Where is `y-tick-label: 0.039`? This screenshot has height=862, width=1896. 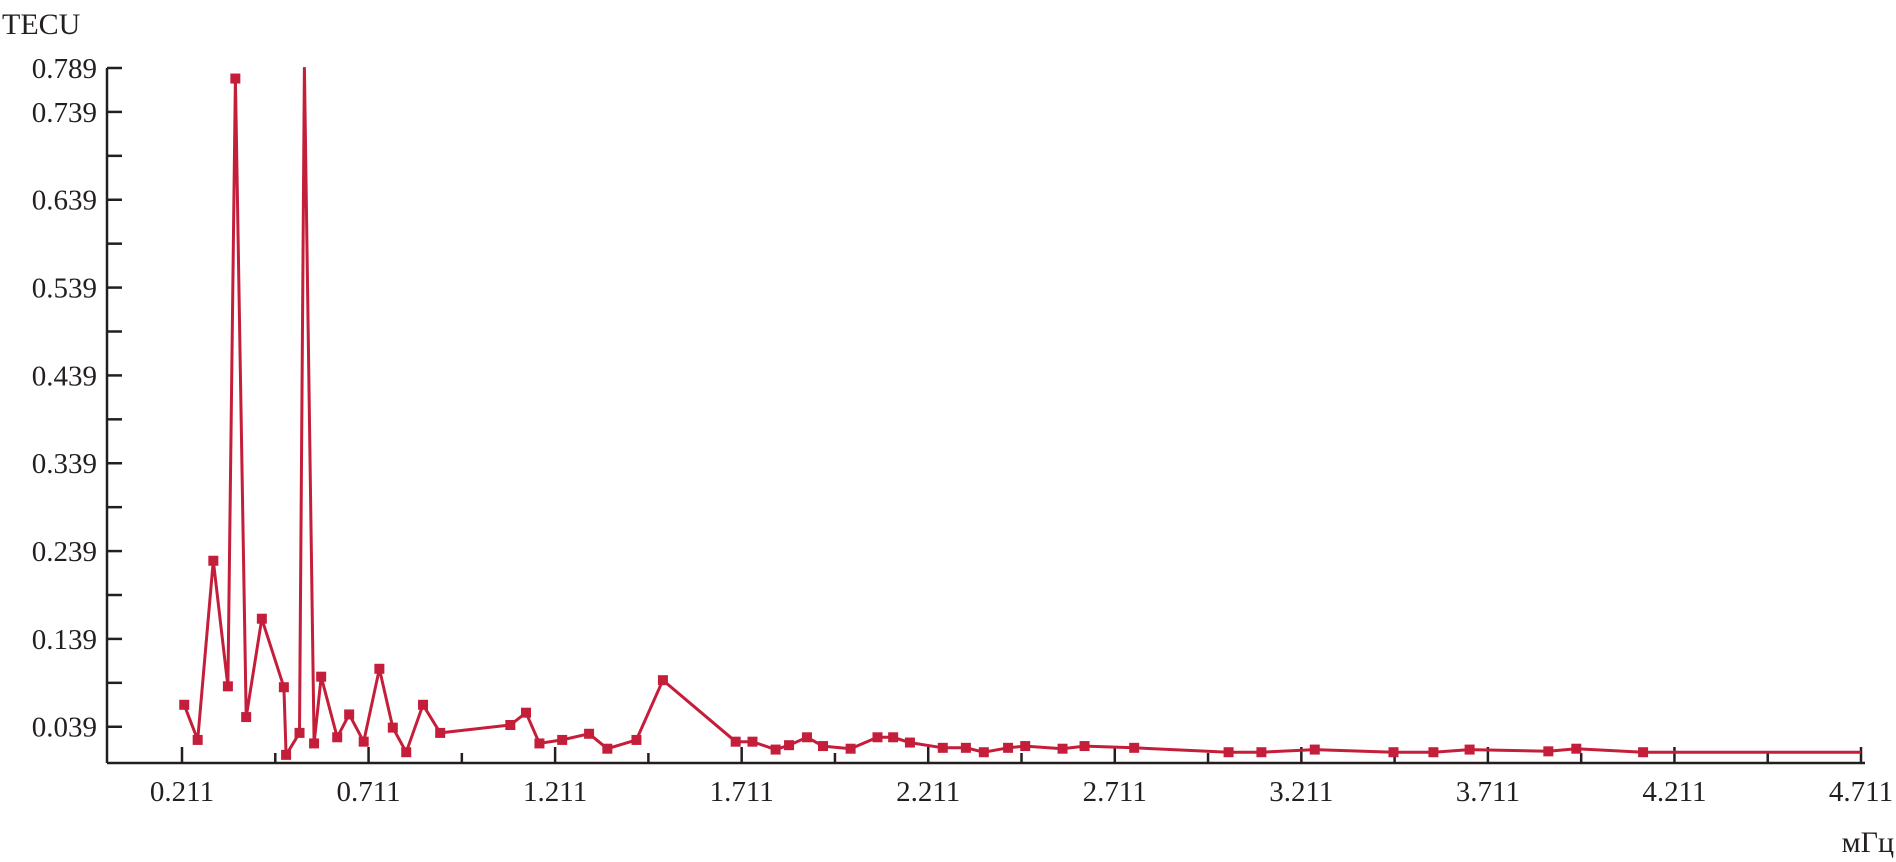 y-tick-label: 0.039 is located at coordinates (64, 728).